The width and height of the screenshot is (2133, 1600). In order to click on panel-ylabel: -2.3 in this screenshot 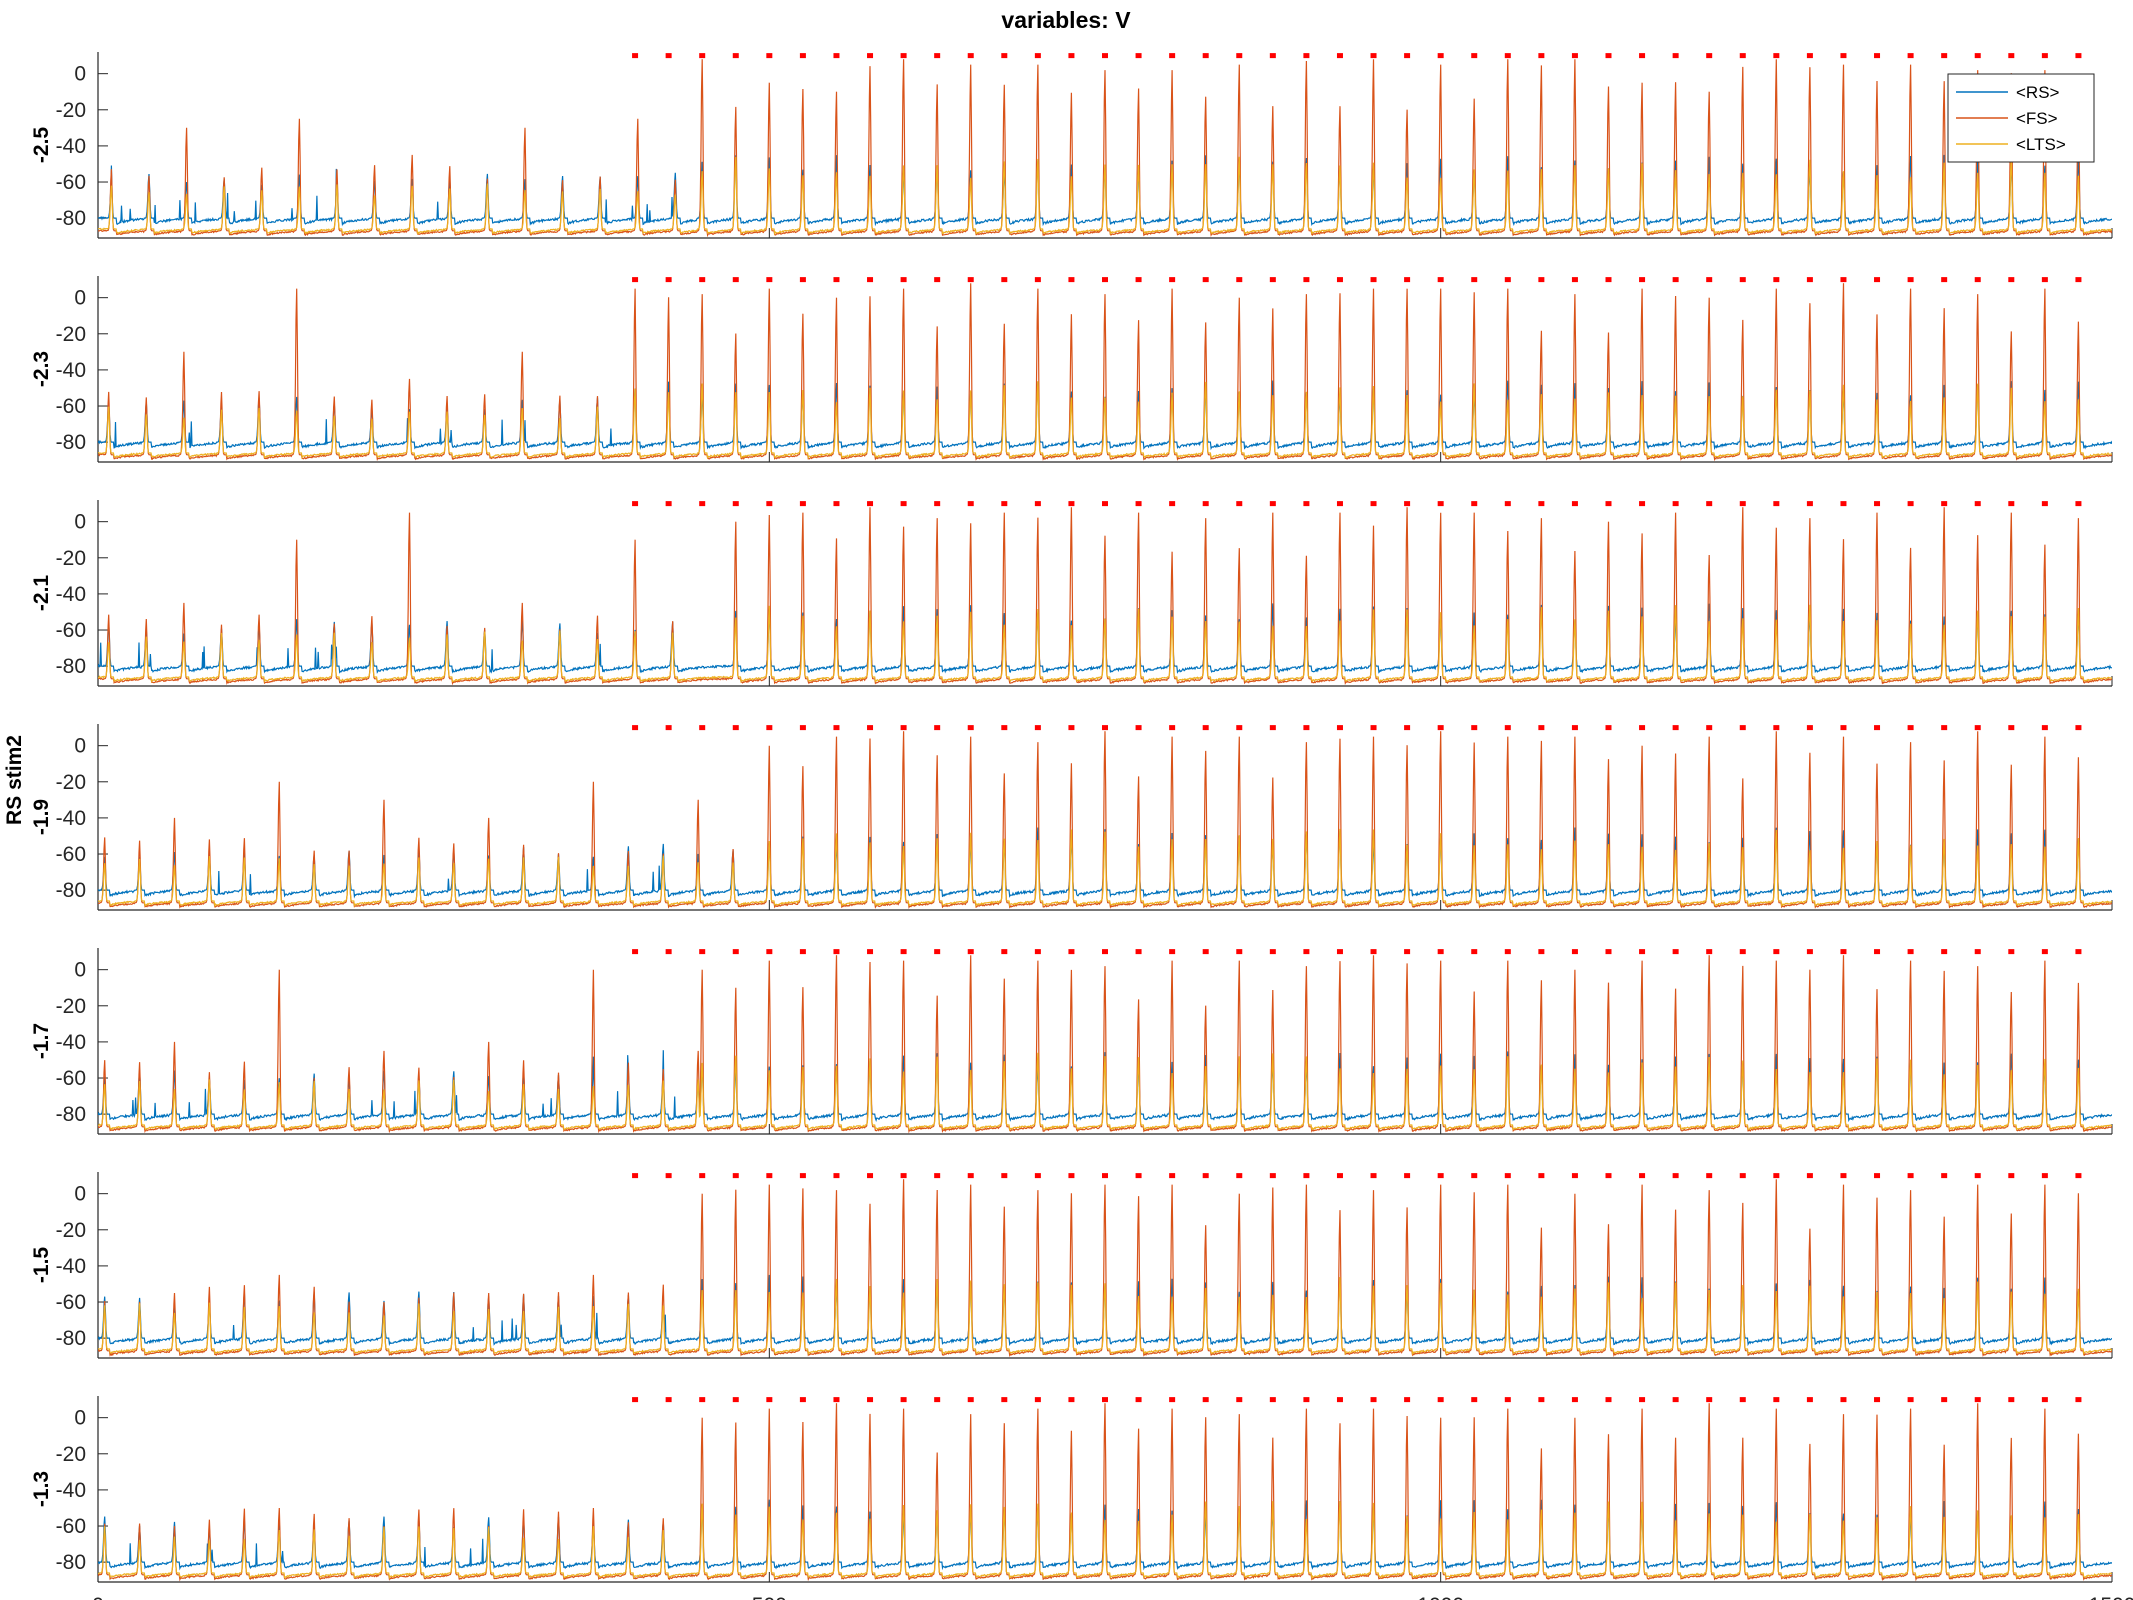, I will do `click(41, 369)`.